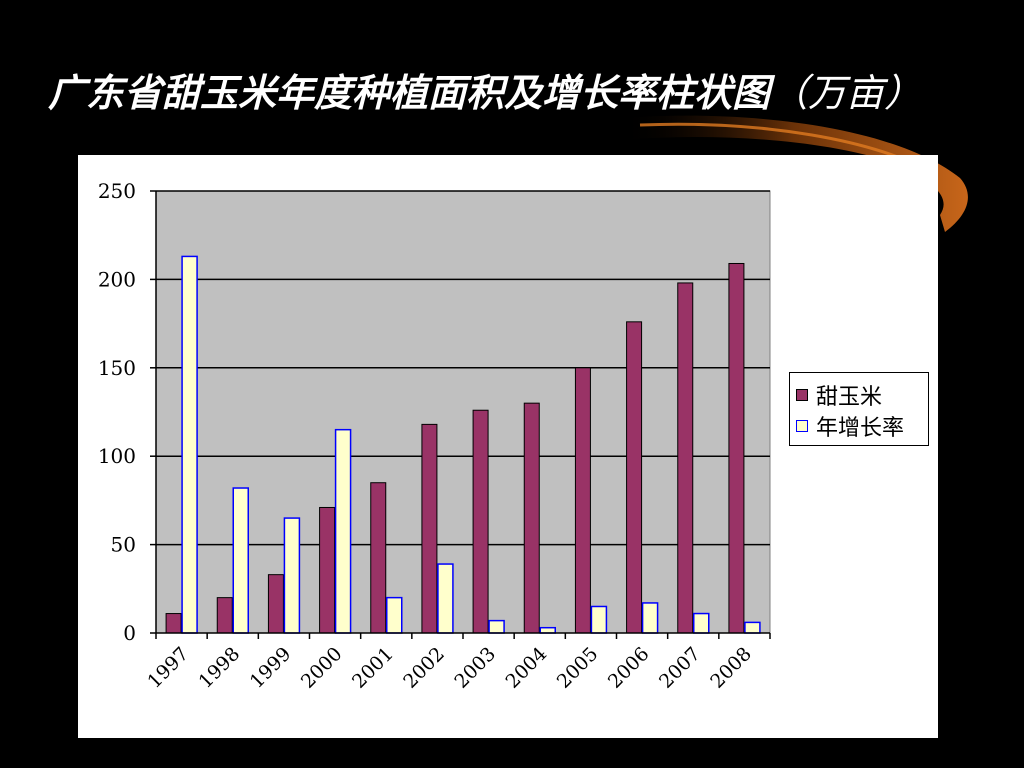 The image size is (1024, 768). What do you see at coordinates (531, 518) in the screenshot?
I see `bar-sweet-corn-2004` at bounding box center [531, 518].